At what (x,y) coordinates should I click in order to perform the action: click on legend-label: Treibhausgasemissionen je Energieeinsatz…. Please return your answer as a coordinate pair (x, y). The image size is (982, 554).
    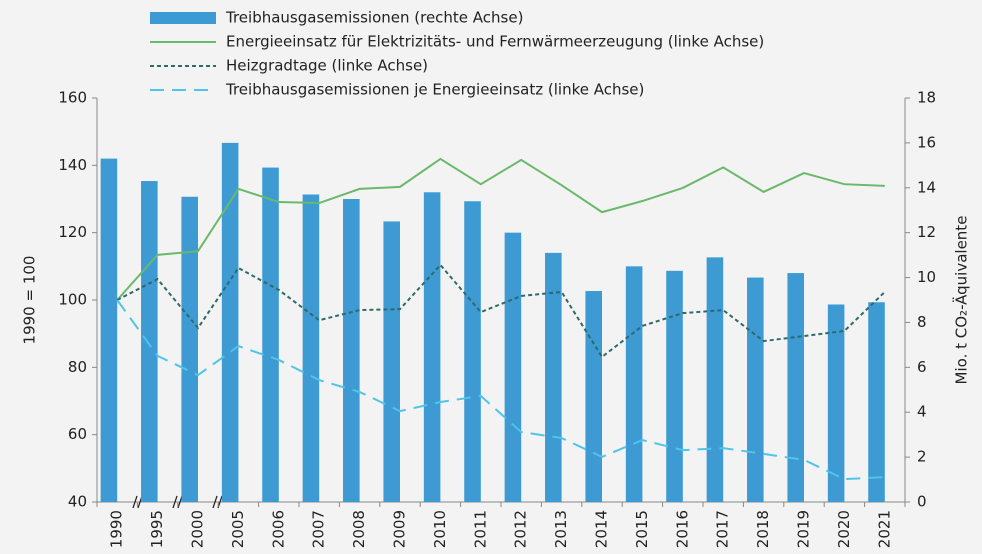
    Looking at the image, I should click on (434, 90).